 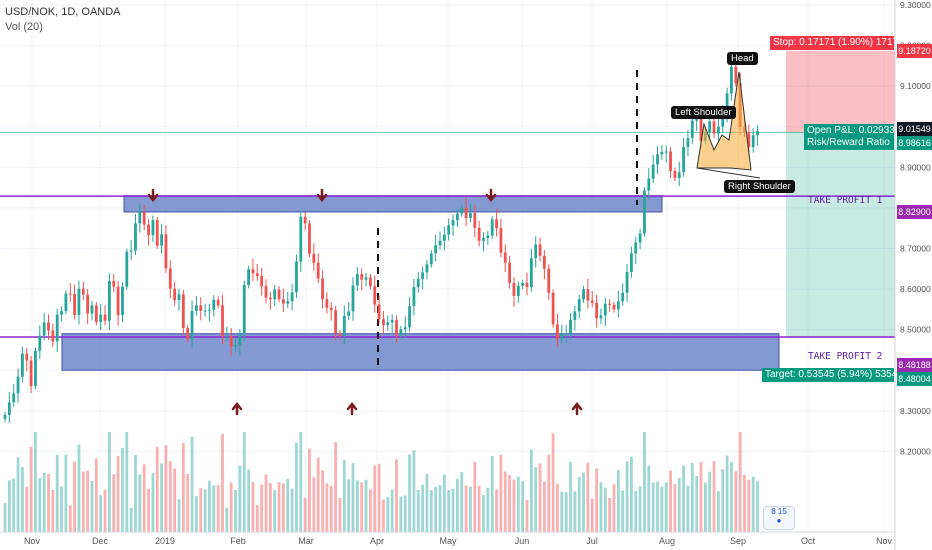 I want to click on x-tick-label: Mar, so click(x=306, y=541).